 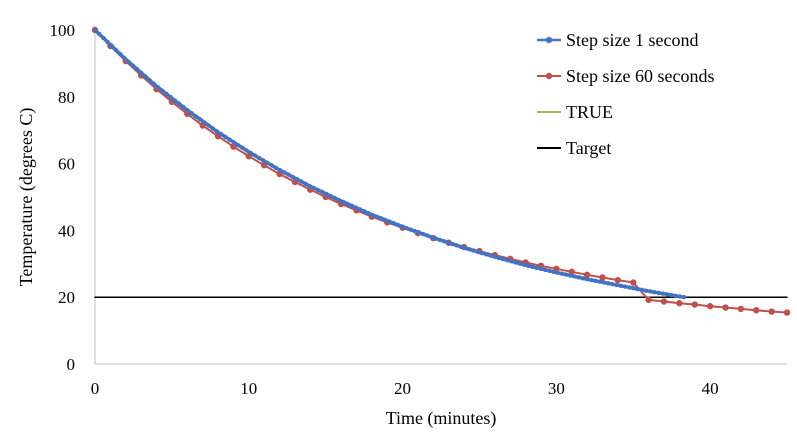 What do you see at coordinates (63, 197) in the screenshot?
I see `y-axis-ticks: 0 20 40 60 80 100` at bounding box center [63, 197].